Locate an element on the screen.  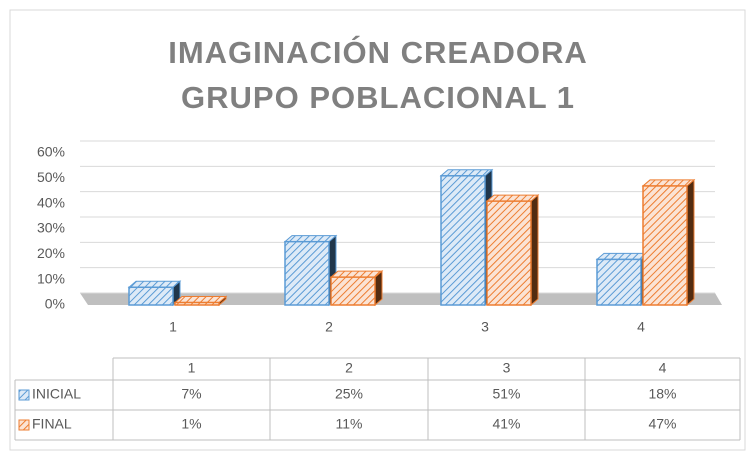
table-value: 1% is located at coordinates (191, 424).